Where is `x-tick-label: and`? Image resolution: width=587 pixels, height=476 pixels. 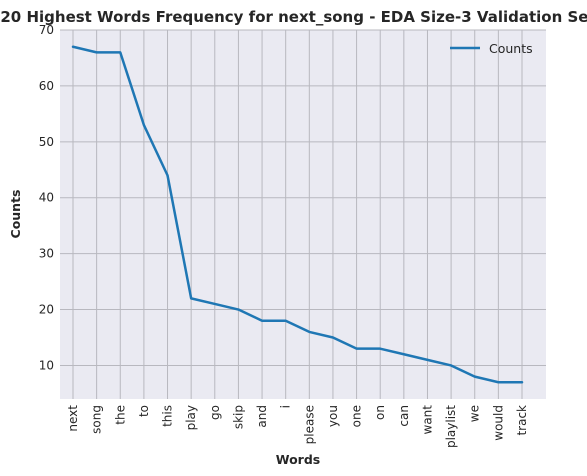 x-tick-label: and is located at coordinates (262, 416).